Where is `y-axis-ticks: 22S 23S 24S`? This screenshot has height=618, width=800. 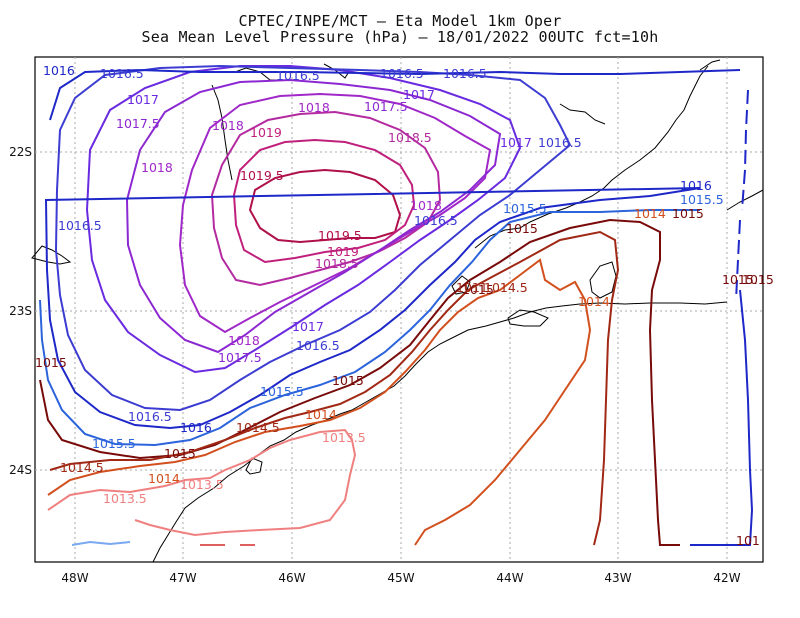 y-axis-ticks: 22S 23S 24S is located at coordinates (20, 311).